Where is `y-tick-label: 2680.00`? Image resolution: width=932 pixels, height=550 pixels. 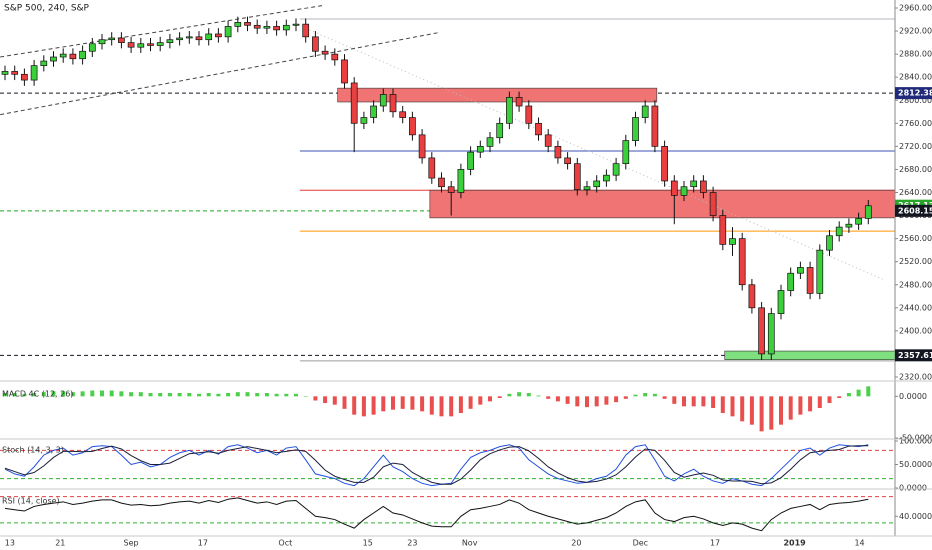 y-tick-label: 2680.00 is located at coordinates (915, 169).